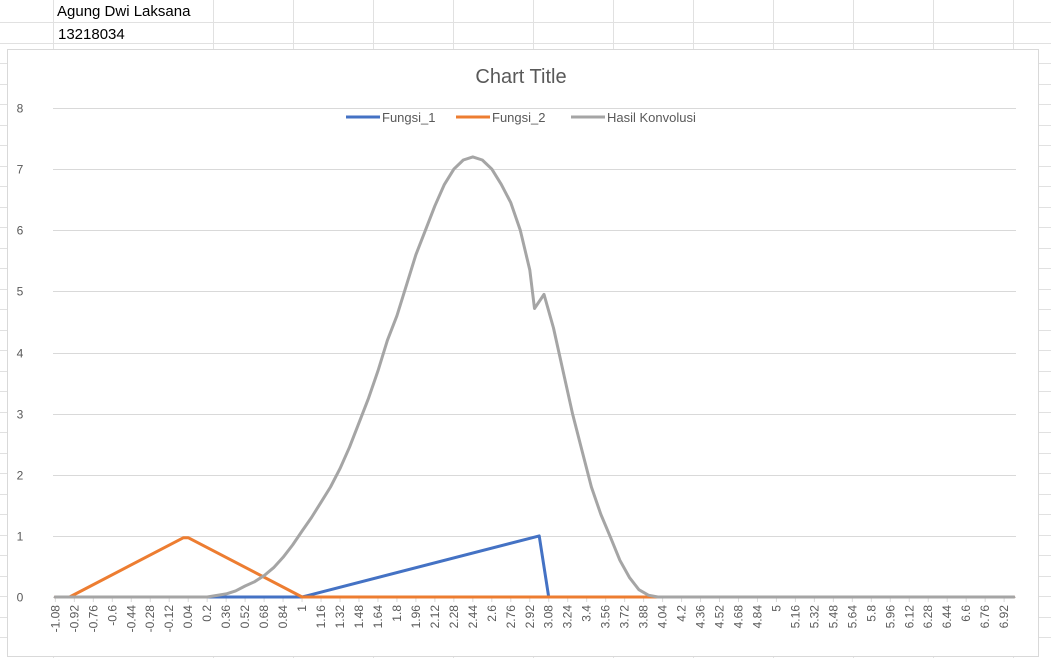 This screenshot has width=1051, height=663. What do you see at coordinates (682, 613) in the screenshot?
I see `x-tick-label: 4.2` at bounding box center [682, 613].